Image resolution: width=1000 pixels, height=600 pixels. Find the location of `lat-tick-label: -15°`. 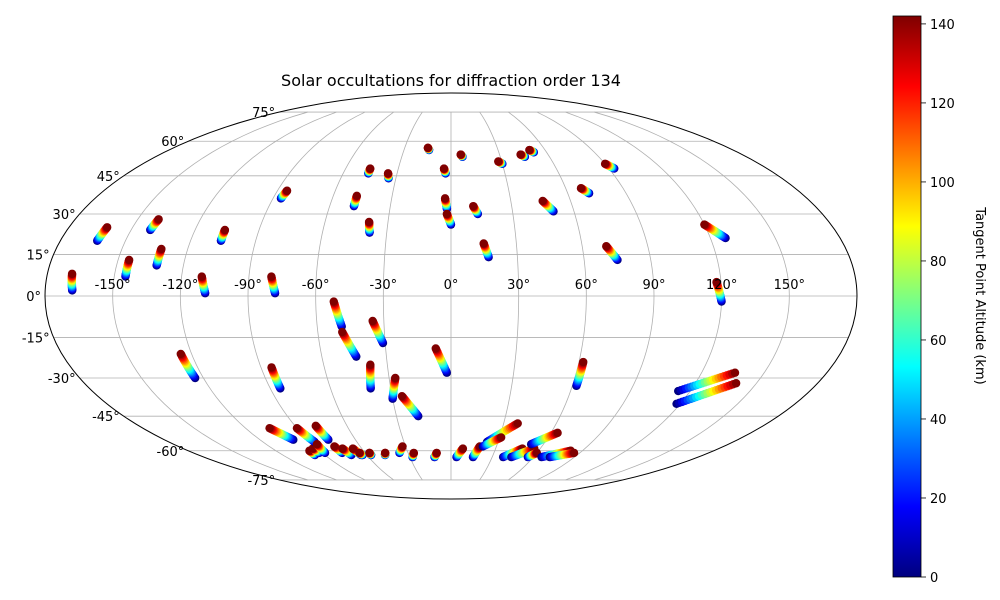

lat-tick-label: -15° is located at coordinates (36, 339).